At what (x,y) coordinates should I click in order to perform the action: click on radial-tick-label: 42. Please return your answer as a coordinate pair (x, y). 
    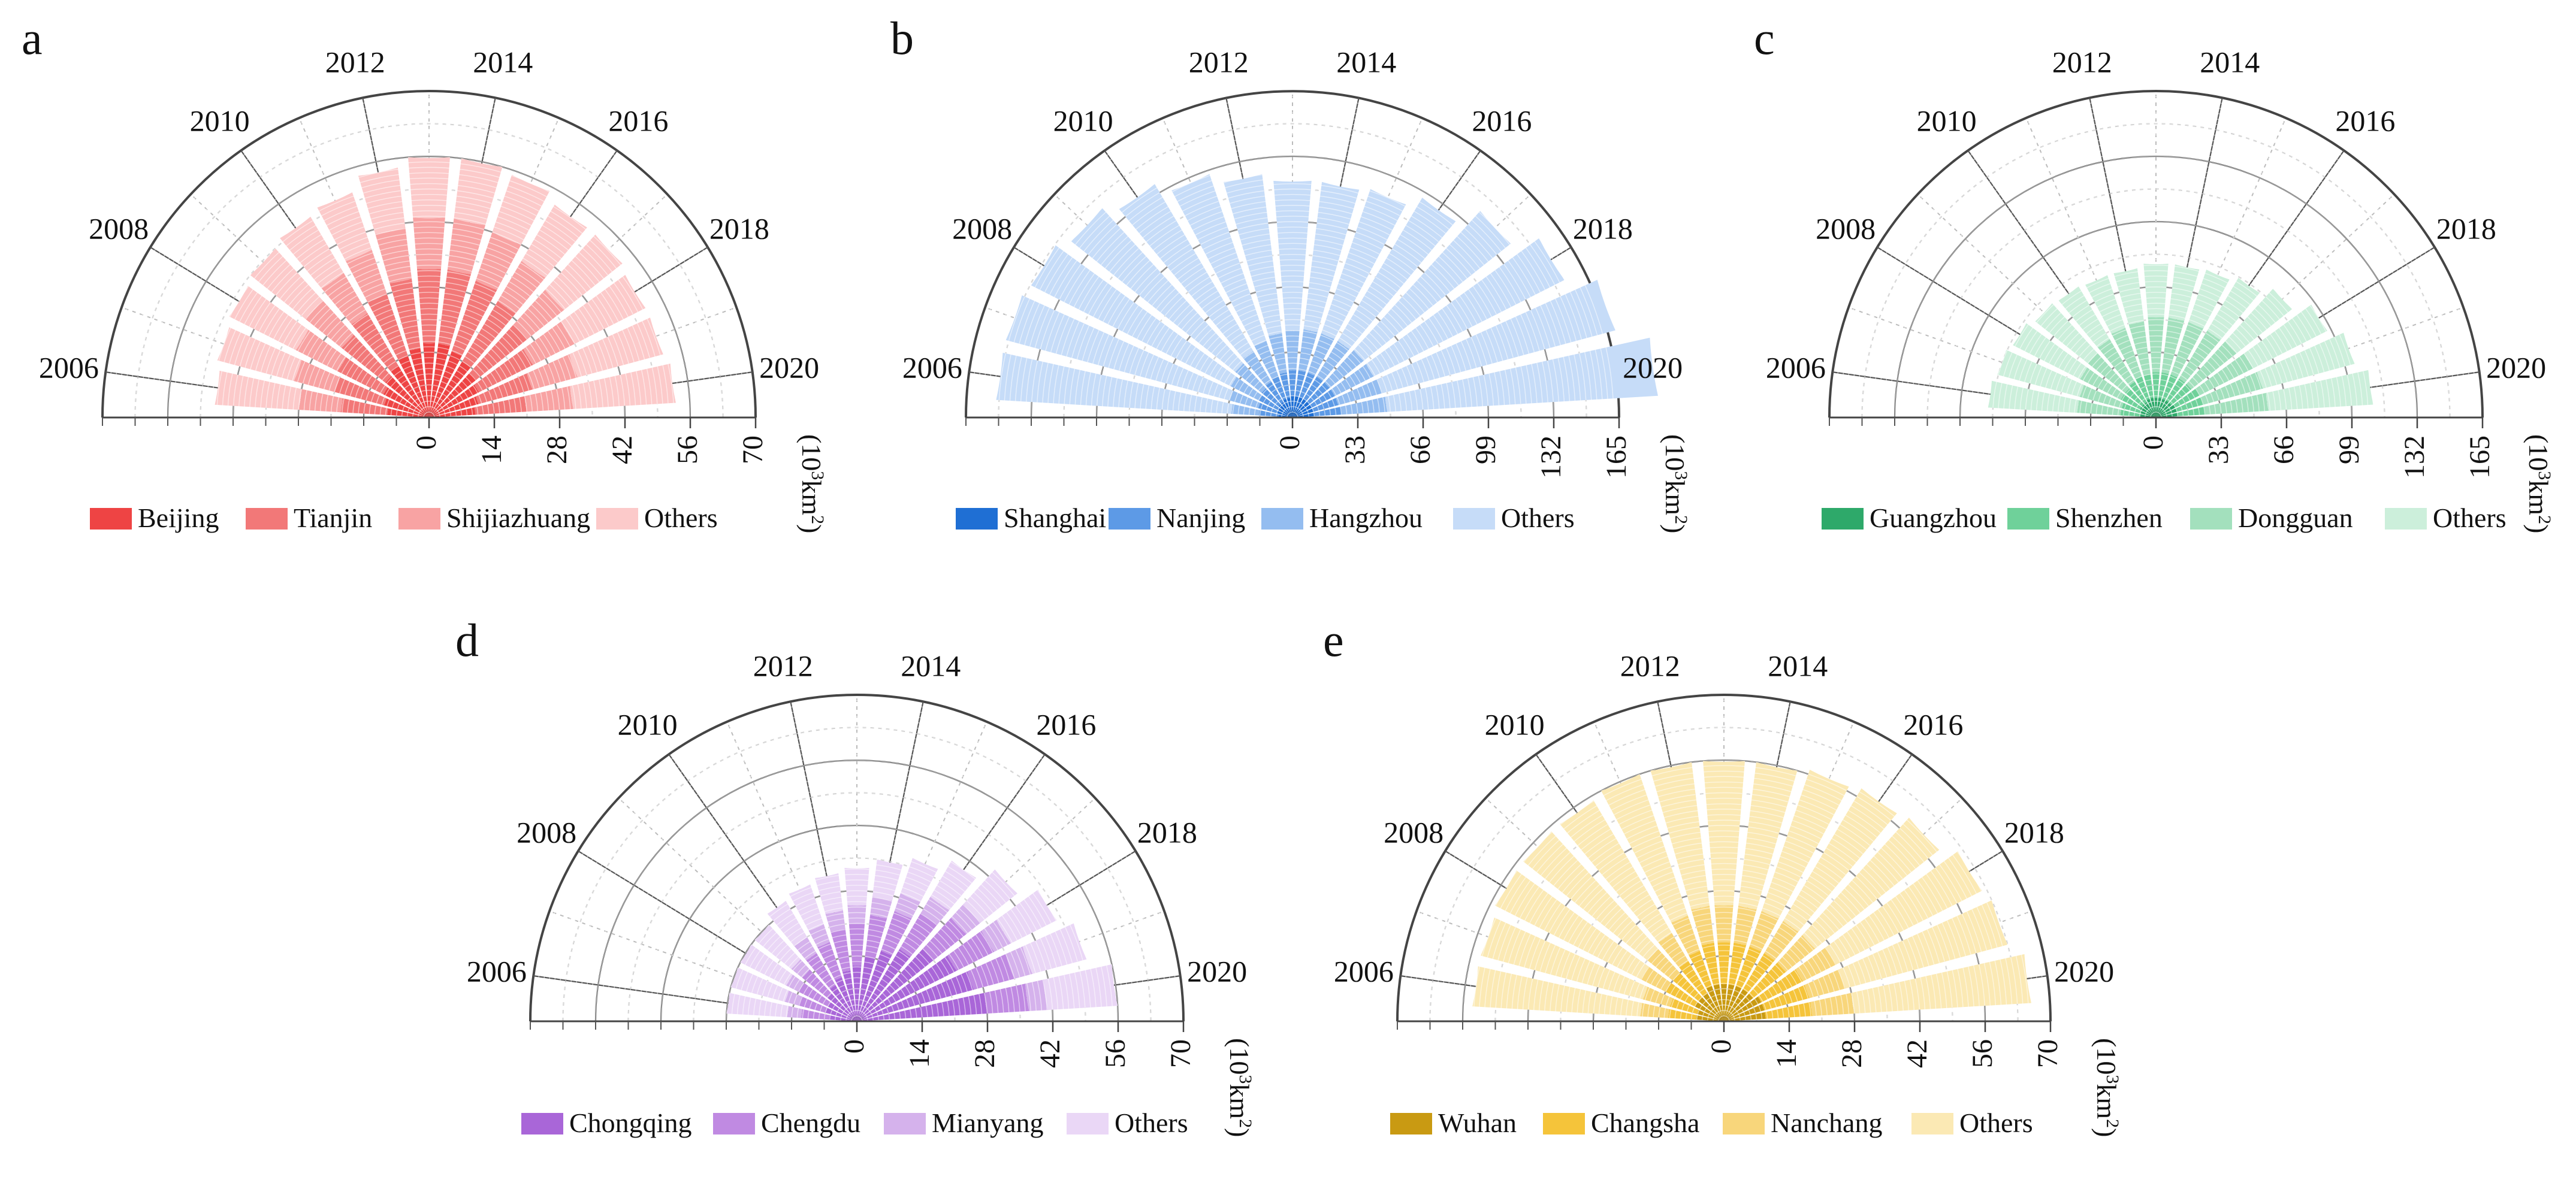
    Looking at the image, I should click on (622, 449).